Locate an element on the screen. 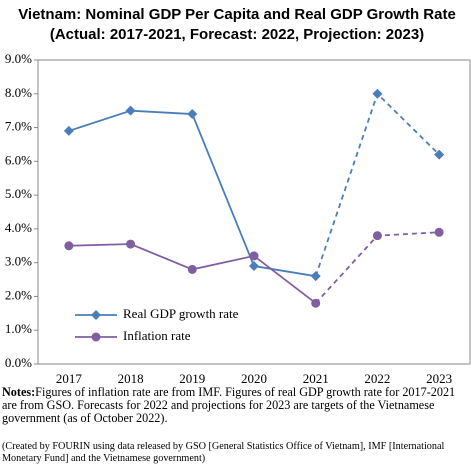  x-tick-label: 2019 is located at coordinates (192, 378).